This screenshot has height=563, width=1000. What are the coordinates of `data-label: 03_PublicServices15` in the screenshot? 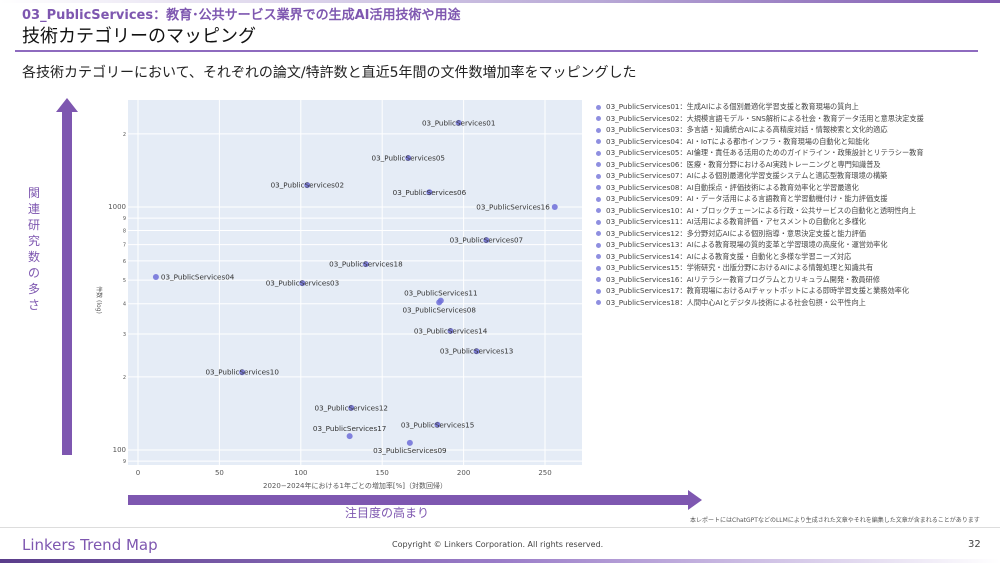 It's located at (437, 424).